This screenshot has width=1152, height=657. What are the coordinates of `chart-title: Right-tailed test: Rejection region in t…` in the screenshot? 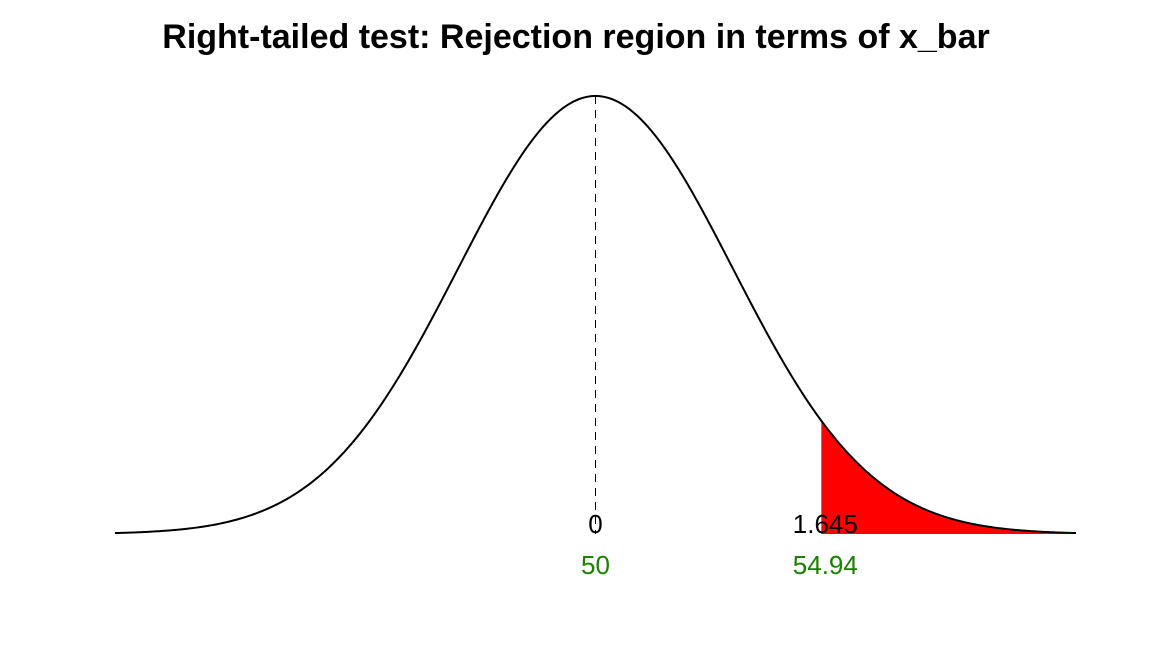 It's located at (576, 37).